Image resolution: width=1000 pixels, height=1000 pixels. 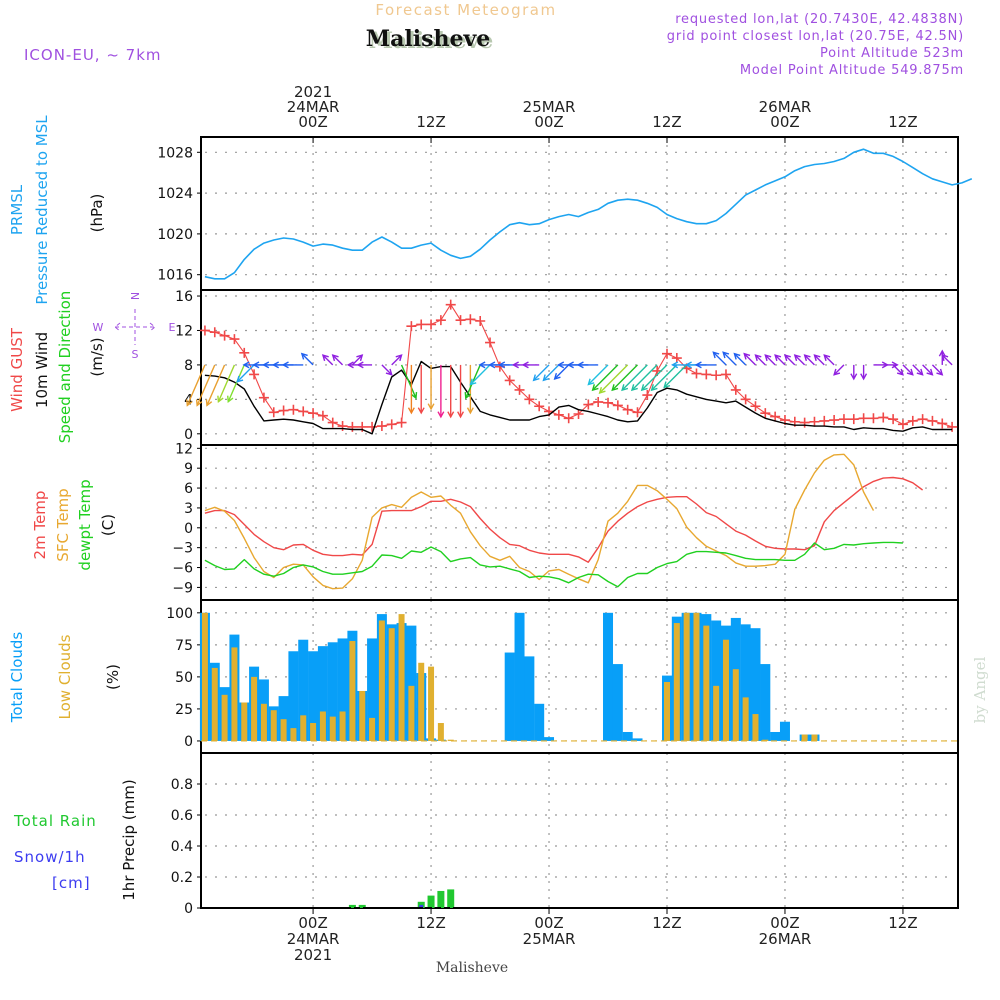 I want to click on compass-rose: N S W E, so click(x=134, y=326).